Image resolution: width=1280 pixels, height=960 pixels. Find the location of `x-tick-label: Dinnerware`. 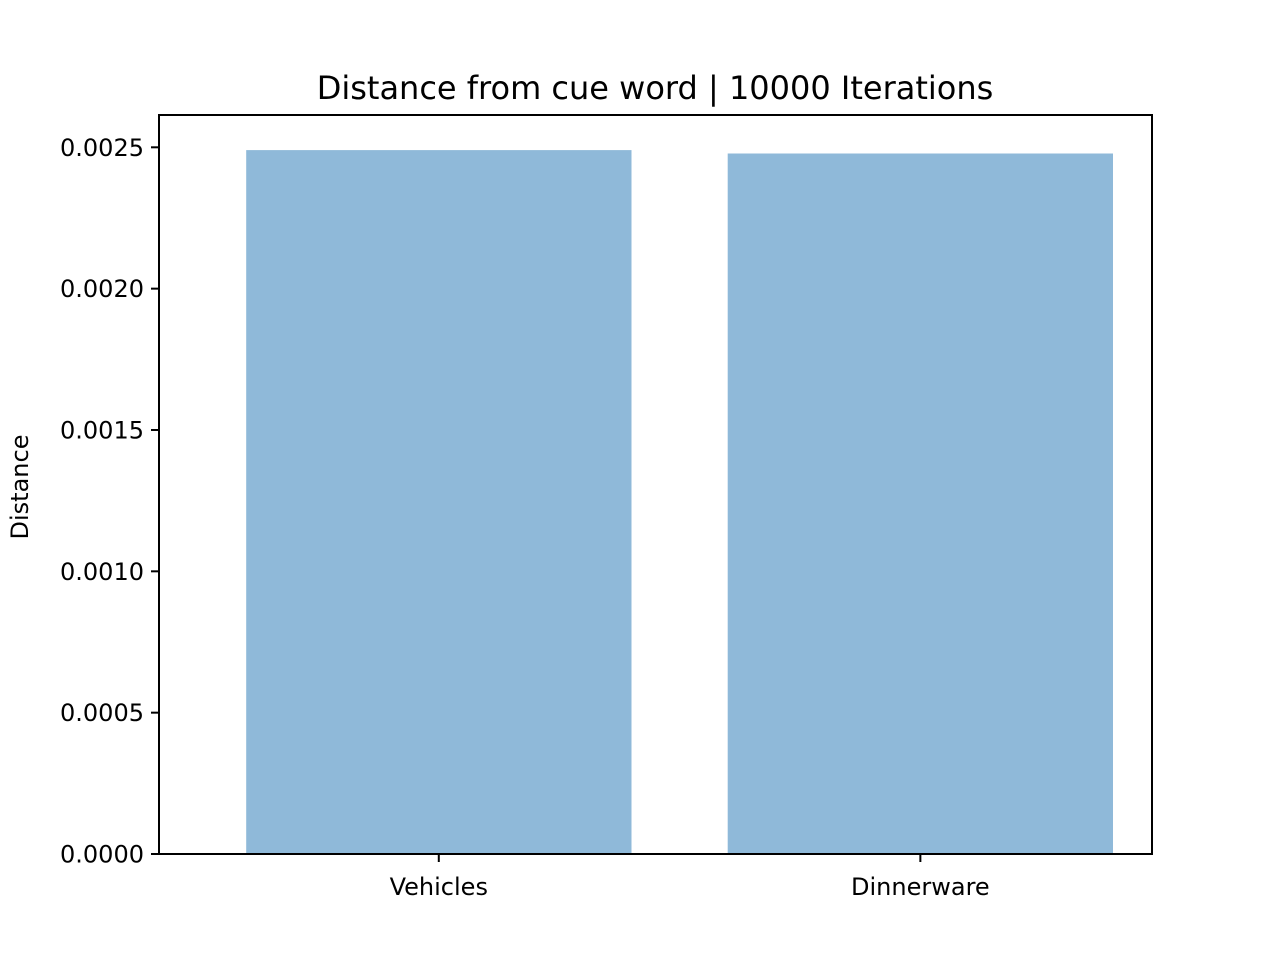

x-tick-label: Dinnerware is located at coordinates (920, 887).